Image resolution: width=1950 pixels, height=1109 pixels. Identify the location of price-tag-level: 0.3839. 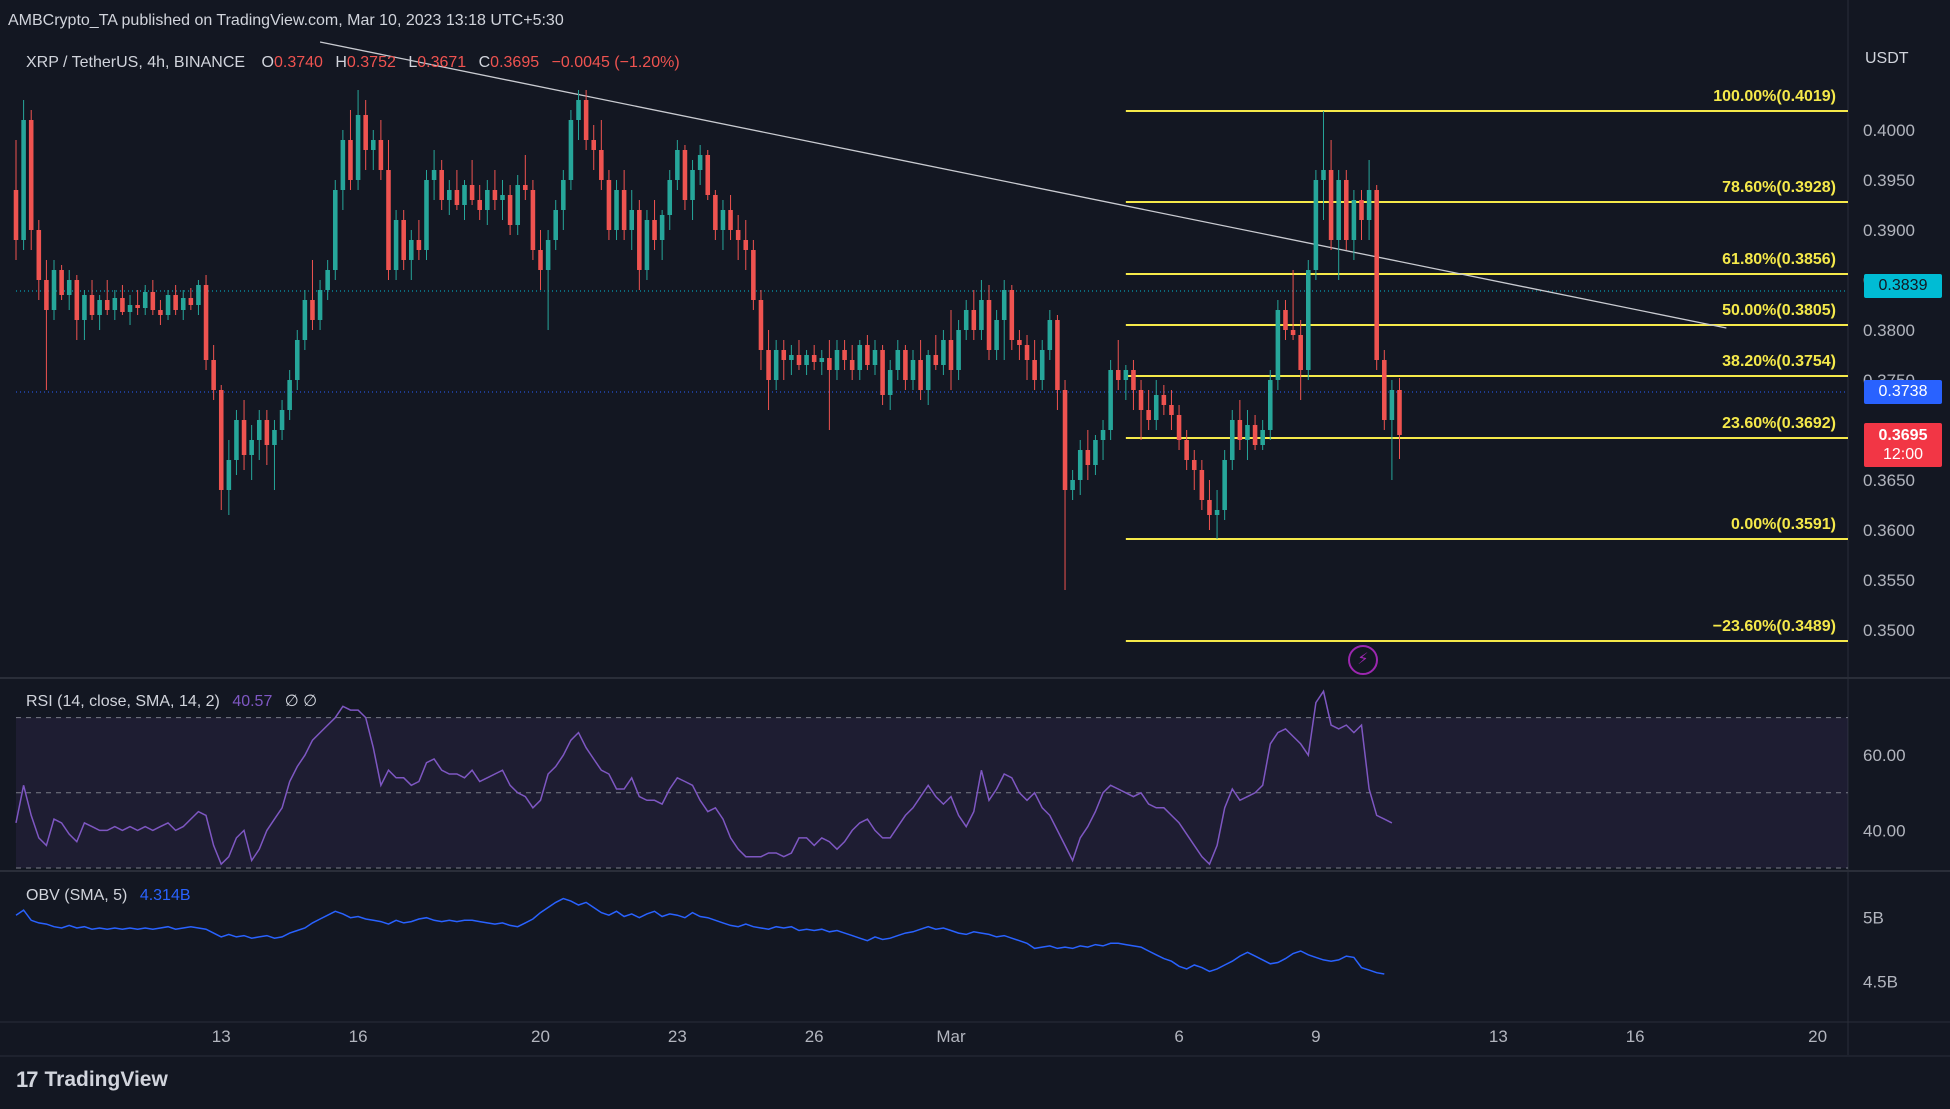
(1903, 286).